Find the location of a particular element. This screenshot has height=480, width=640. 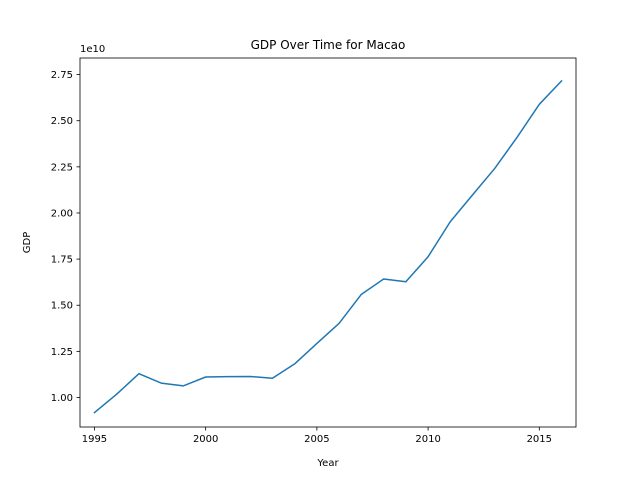

y-tick-label: 1.25 is located at coordinates (62, 352).